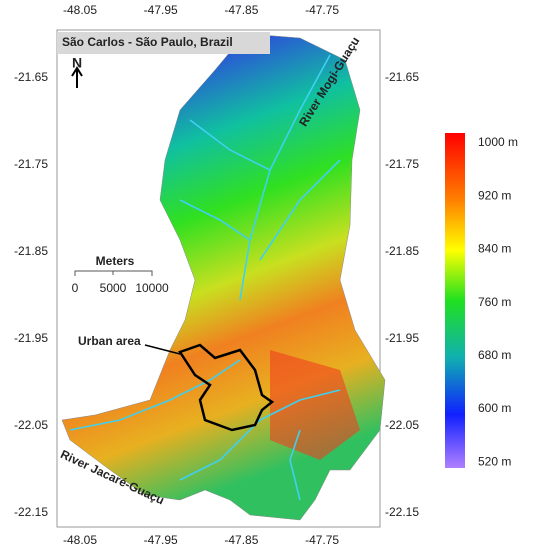 The width and height of the screenshot is (534, 555). I want to click on legend-label: 520 m, so click(494, 461).